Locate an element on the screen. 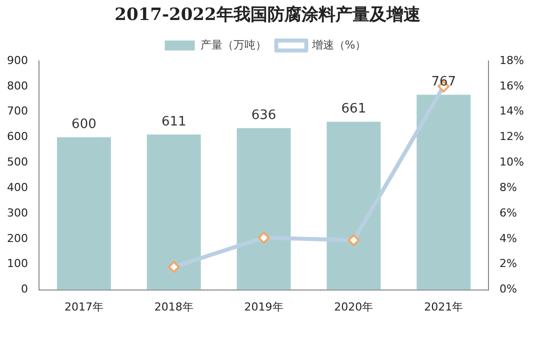 Image resolution: width=535 pixels, height=337 pixels. x-tick-label: 2019年 is located at coordinates (264, 307).